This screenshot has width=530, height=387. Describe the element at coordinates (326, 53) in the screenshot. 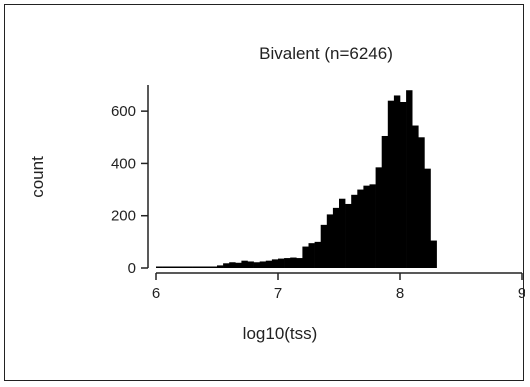

I see `chart-title: Bivalent (n=6246)` at that location.